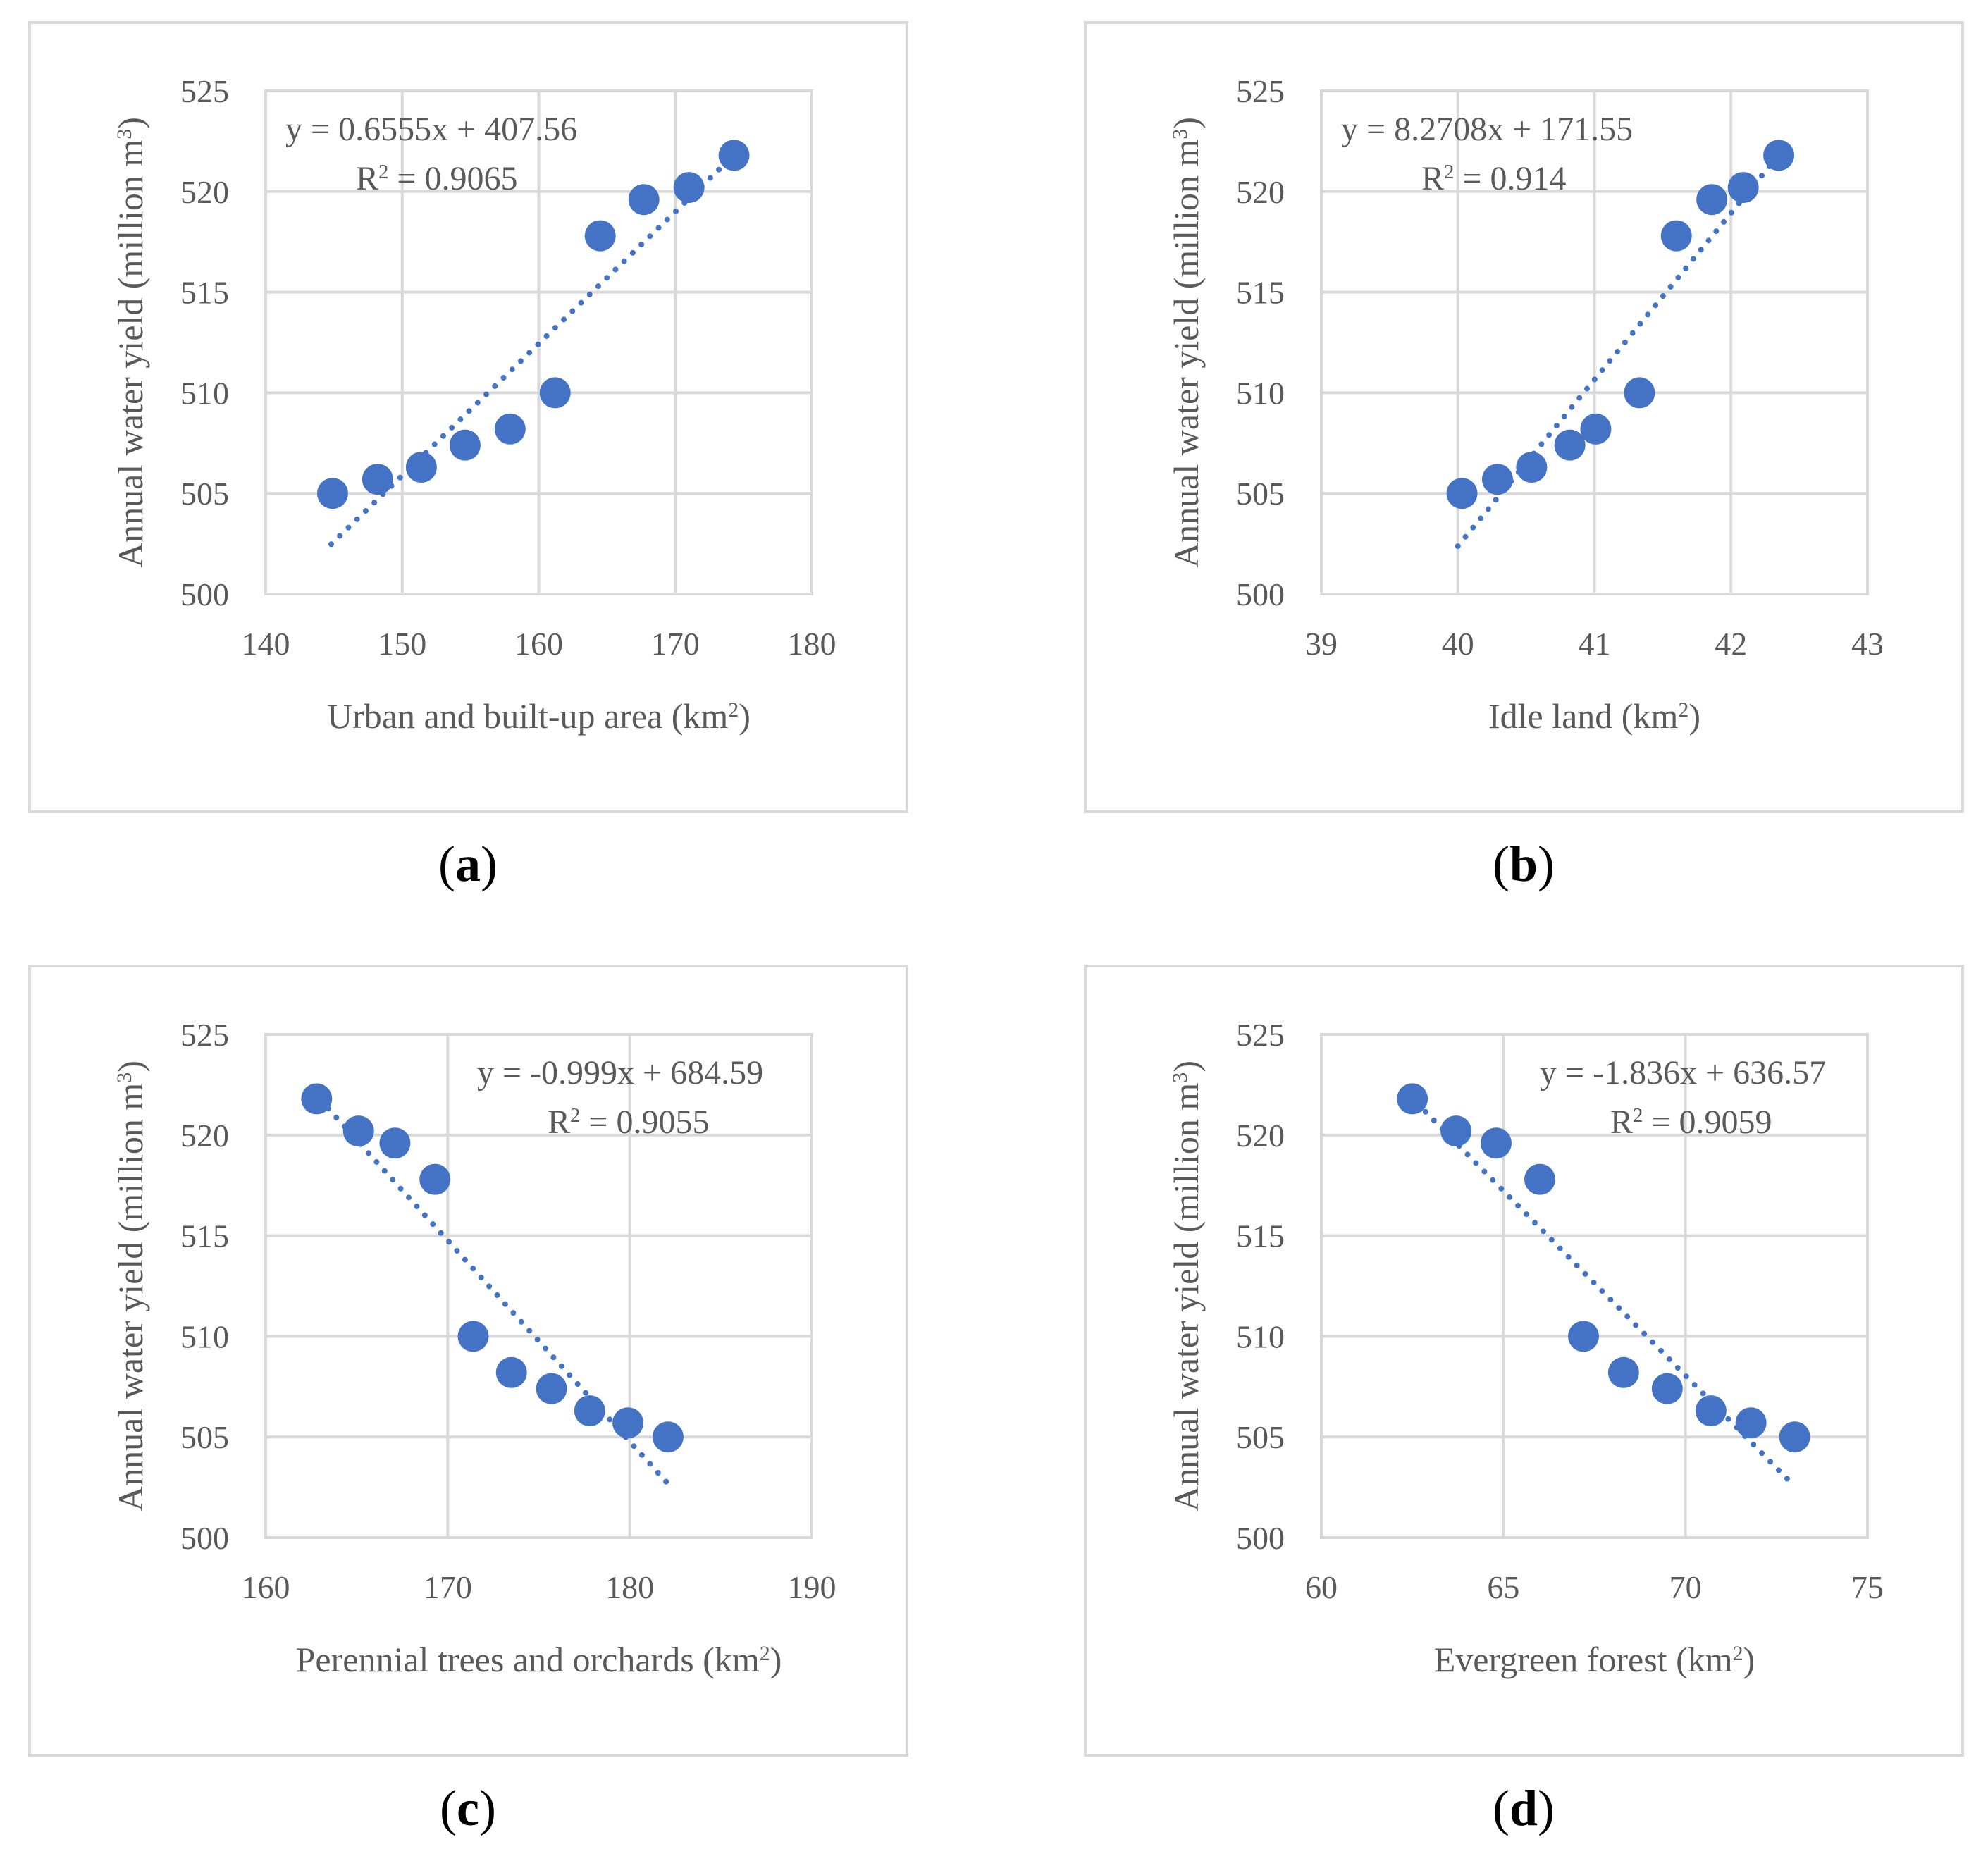 This screenshot has height=1861, width=1988. What do you see at coordinates (1683, 1073) in the screenshot?
I see `trendline-equation: y = -1.836x + 636.57` at bounding box center [1683, 1073].